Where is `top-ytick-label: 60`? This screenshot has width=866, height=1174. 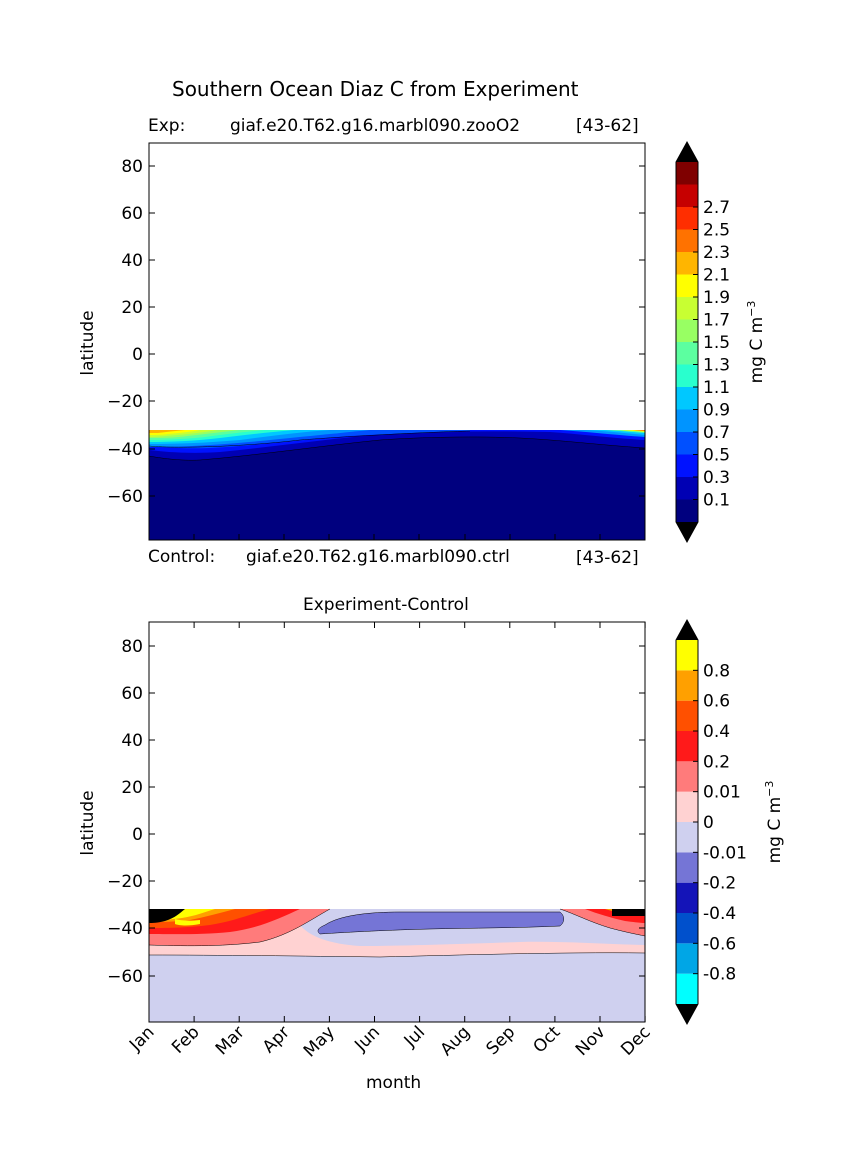
top-ytick-label: 60 is located at coordinates (132, 214).